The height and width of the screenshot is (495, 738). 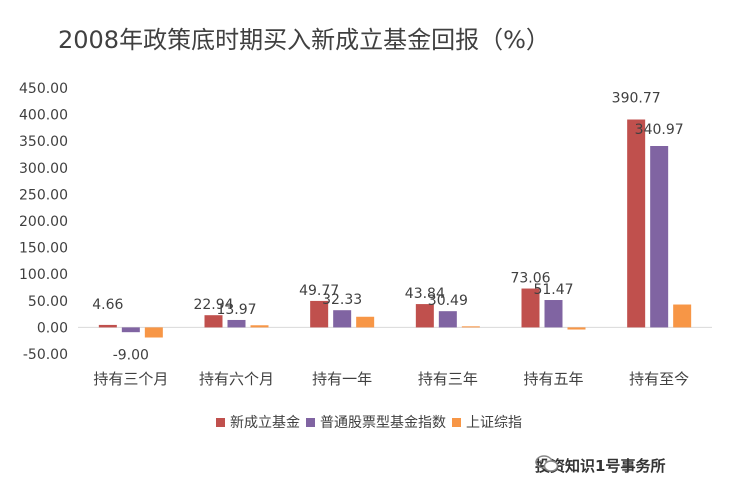 What do you see at coordinates (45, 355) in the screenshot?
I see `y-tick-label: -50.00` at bounding box center [45, 355].